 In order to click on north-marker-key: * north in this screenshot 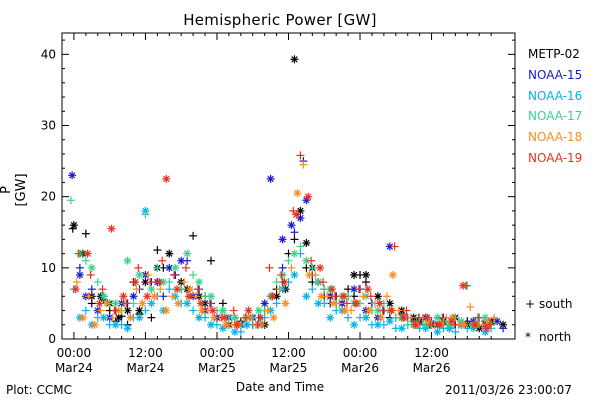, I will do `click(548, 337)`.